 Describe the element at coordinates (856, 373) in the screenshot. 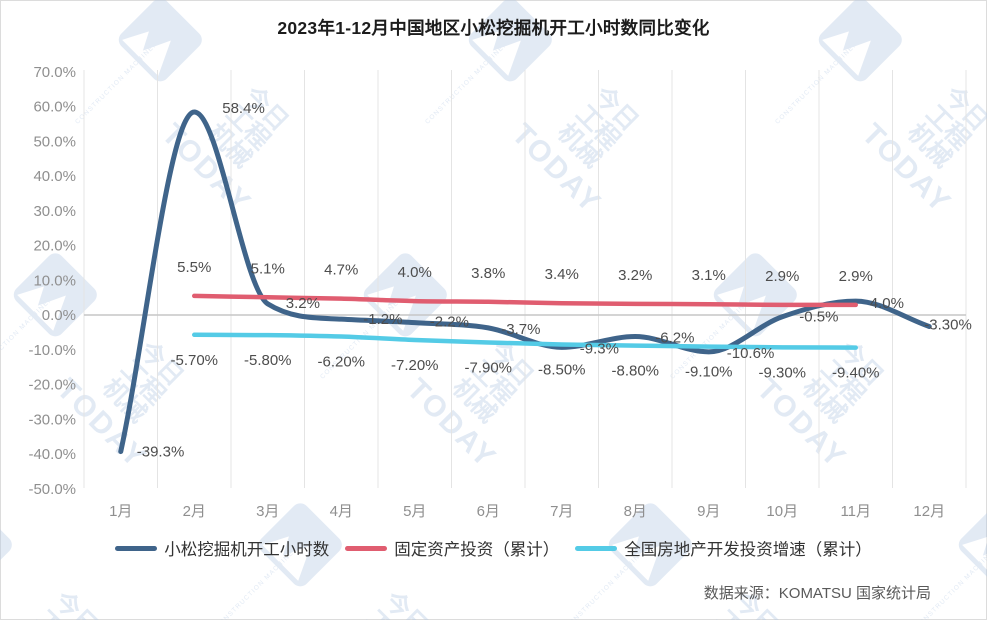

I see `data-label: -9.40%` at that location.